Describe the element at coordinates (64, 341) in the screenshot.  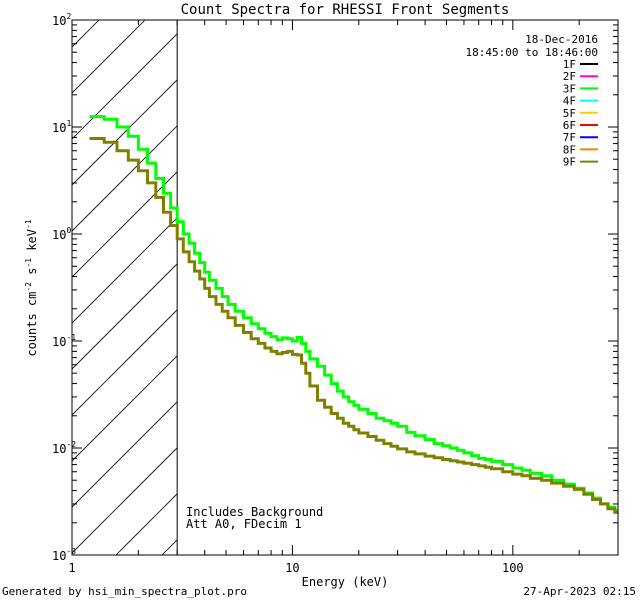
I see `y-tick-label: 10⁻¹` at that location.